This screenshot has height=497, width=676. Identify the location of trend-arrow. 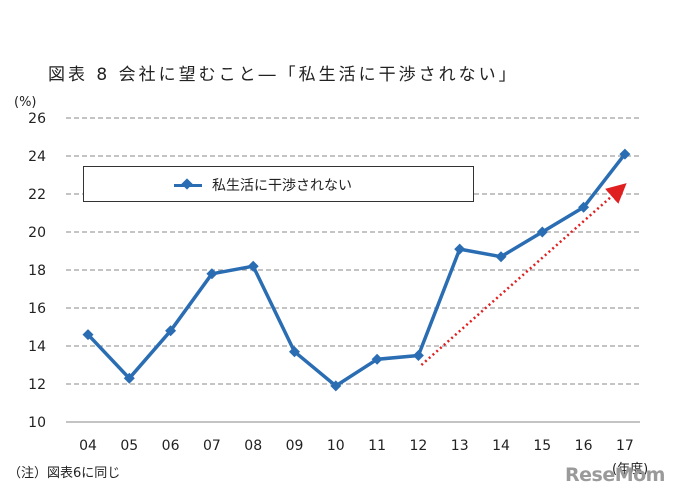
(523, 274).